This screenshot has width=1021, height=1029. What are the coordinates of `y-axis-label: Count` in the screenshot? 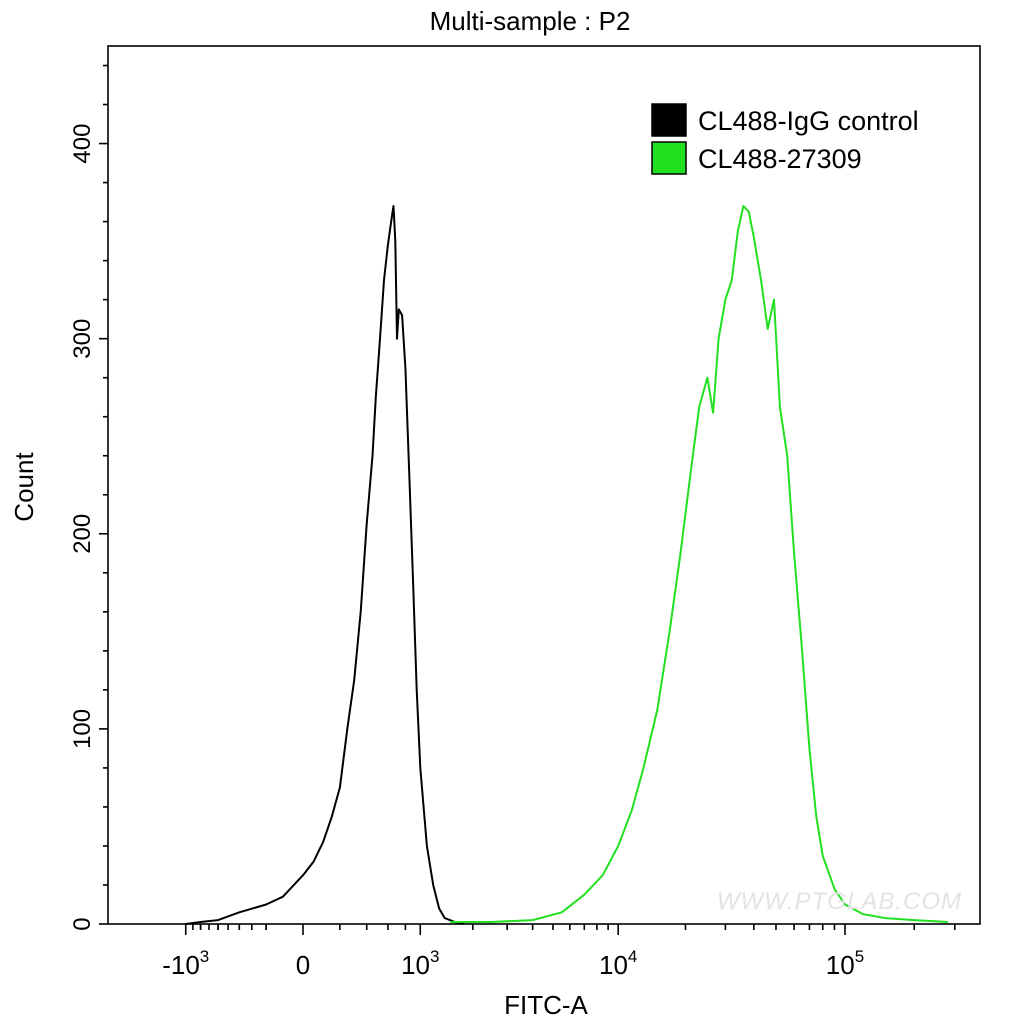 It's located at (24, 487).